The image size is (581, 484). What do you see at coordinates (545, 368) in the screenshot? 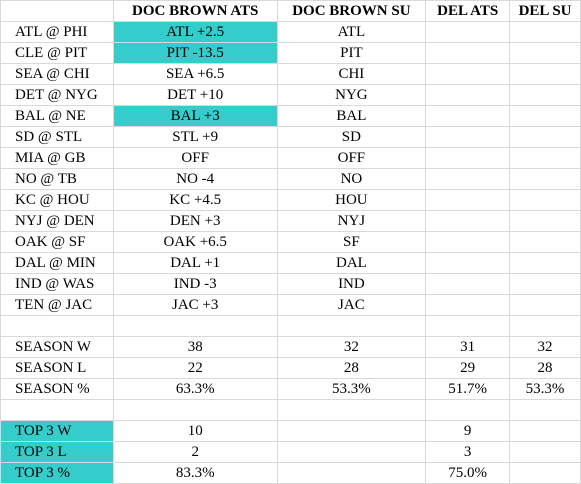
I see `del-su-cell: 28` at bounding box center [545, 368].